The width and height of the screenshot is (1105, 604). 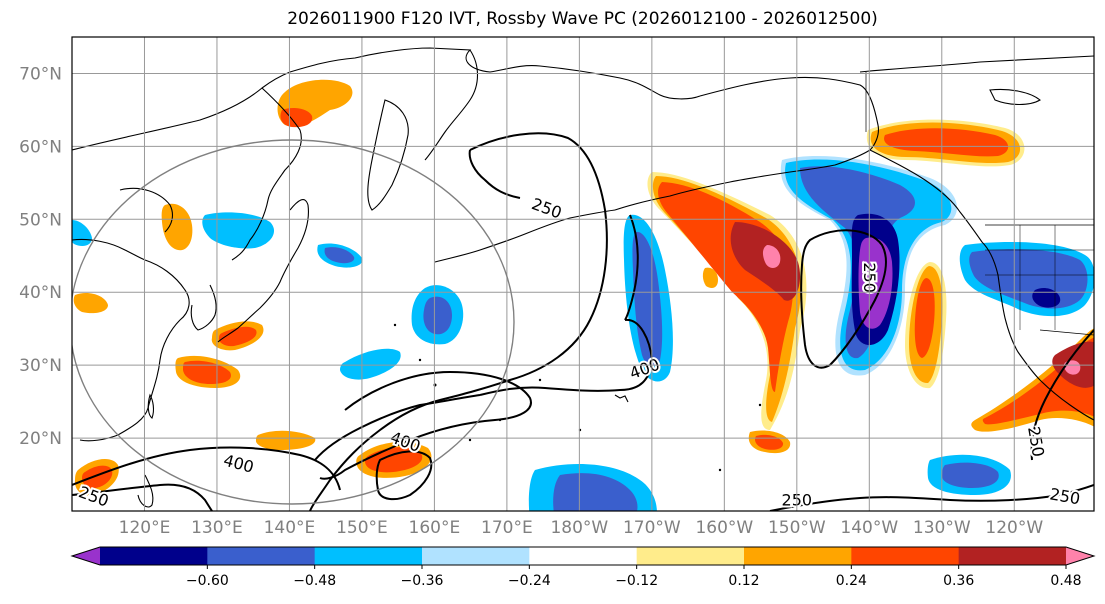 I want to click on hawaii-coastline, so click(x=621, y=398).